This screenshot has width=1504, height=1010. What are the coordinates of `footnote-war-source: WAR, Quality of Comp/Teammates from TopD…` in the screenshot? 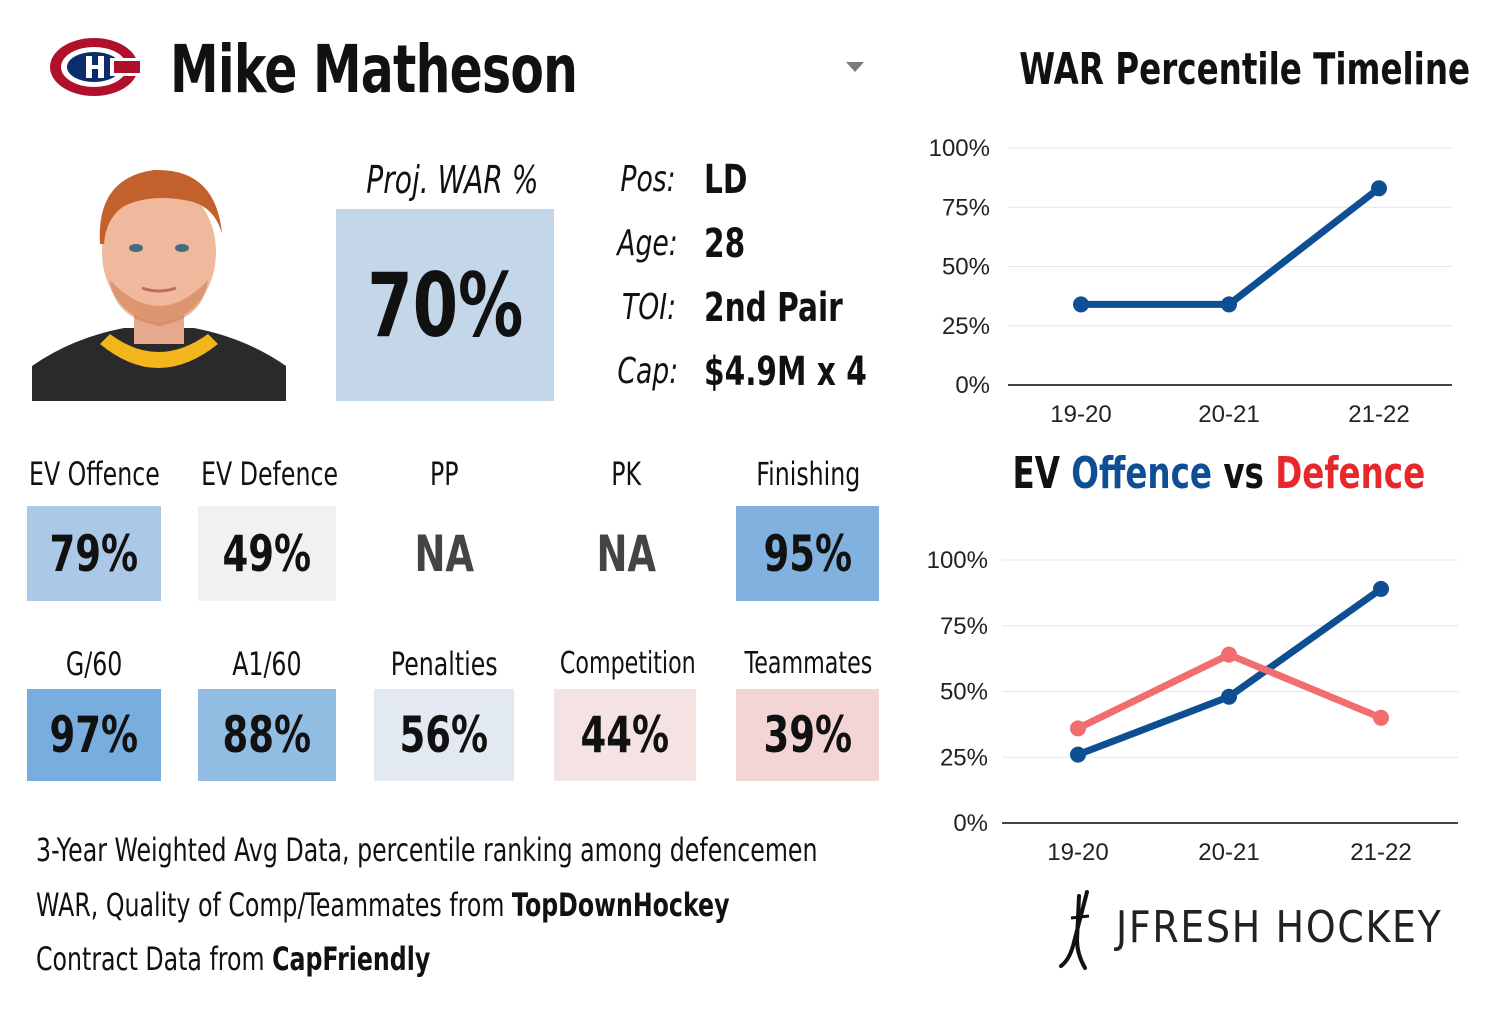 It's located at (383, 905).